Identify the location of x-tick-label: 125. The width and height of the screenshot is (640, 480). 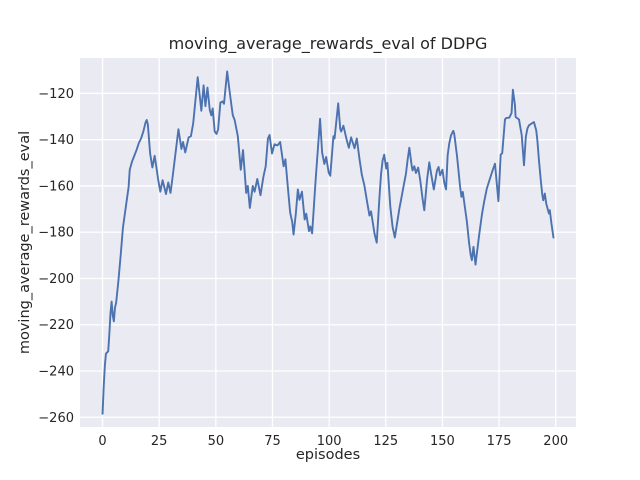
(385, 441).